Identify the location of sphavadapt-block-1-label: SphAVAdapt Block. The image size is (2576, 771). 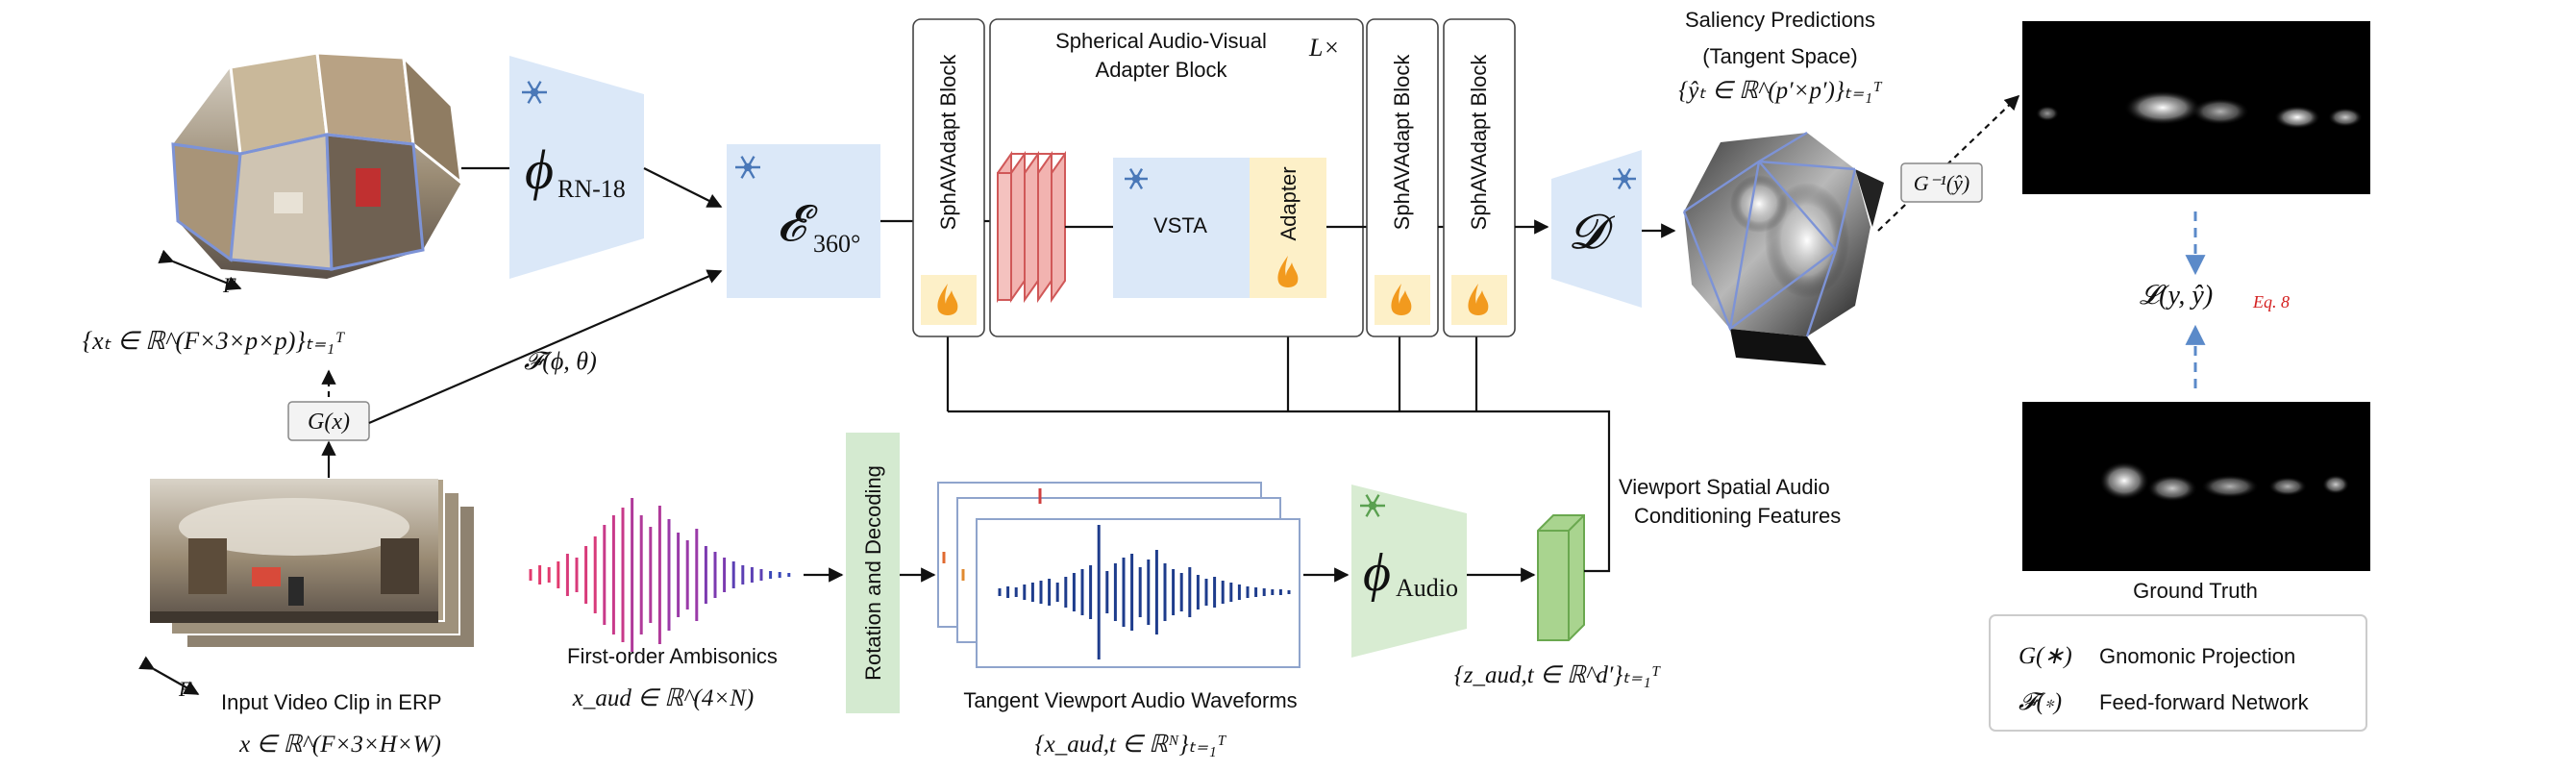
(948, 142).